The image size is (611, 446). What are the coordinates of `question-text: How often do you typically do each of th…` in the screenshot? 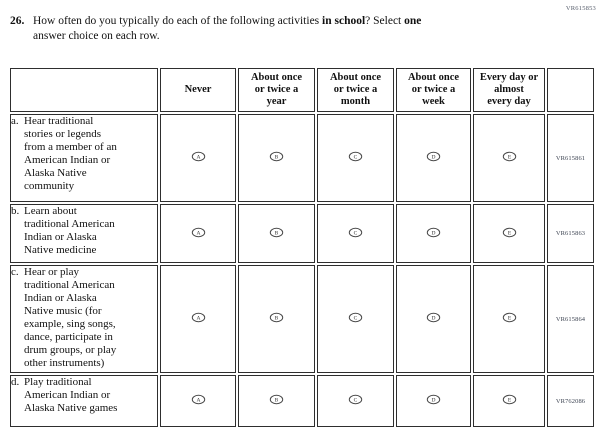 It's located at (293, 29).